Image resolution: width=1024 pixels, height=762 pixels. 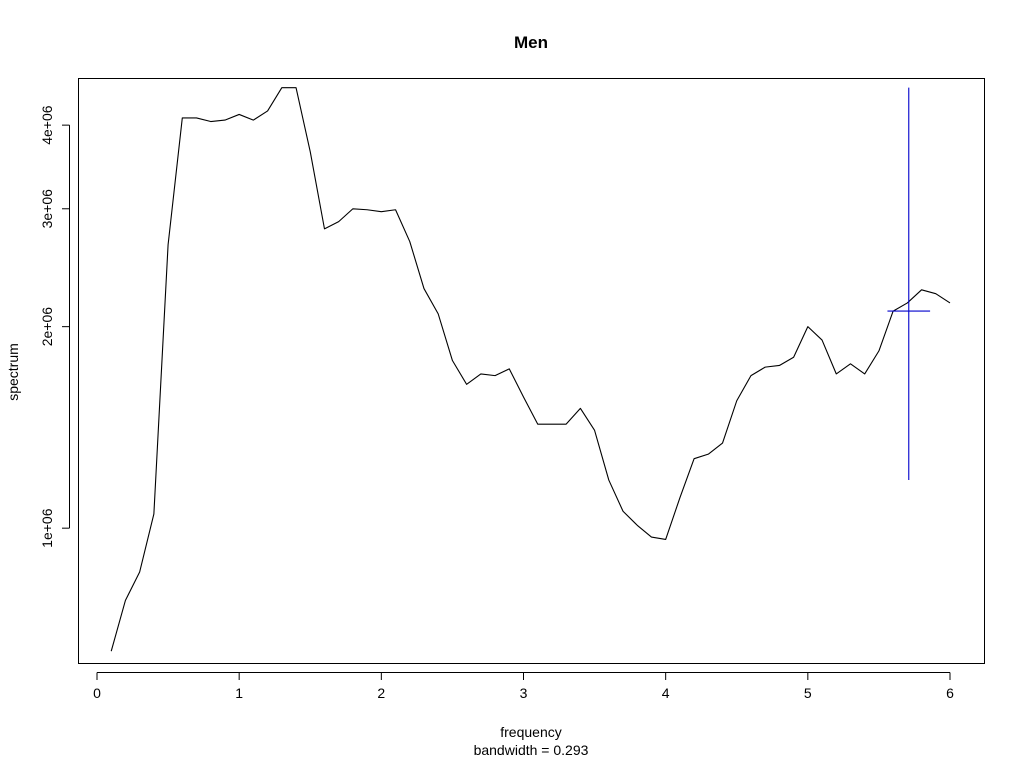 What do you see at coordinates (47, 528) in the screenshot?
I see `y-tick-label: 1e+06` at bounding box center [47, 528].